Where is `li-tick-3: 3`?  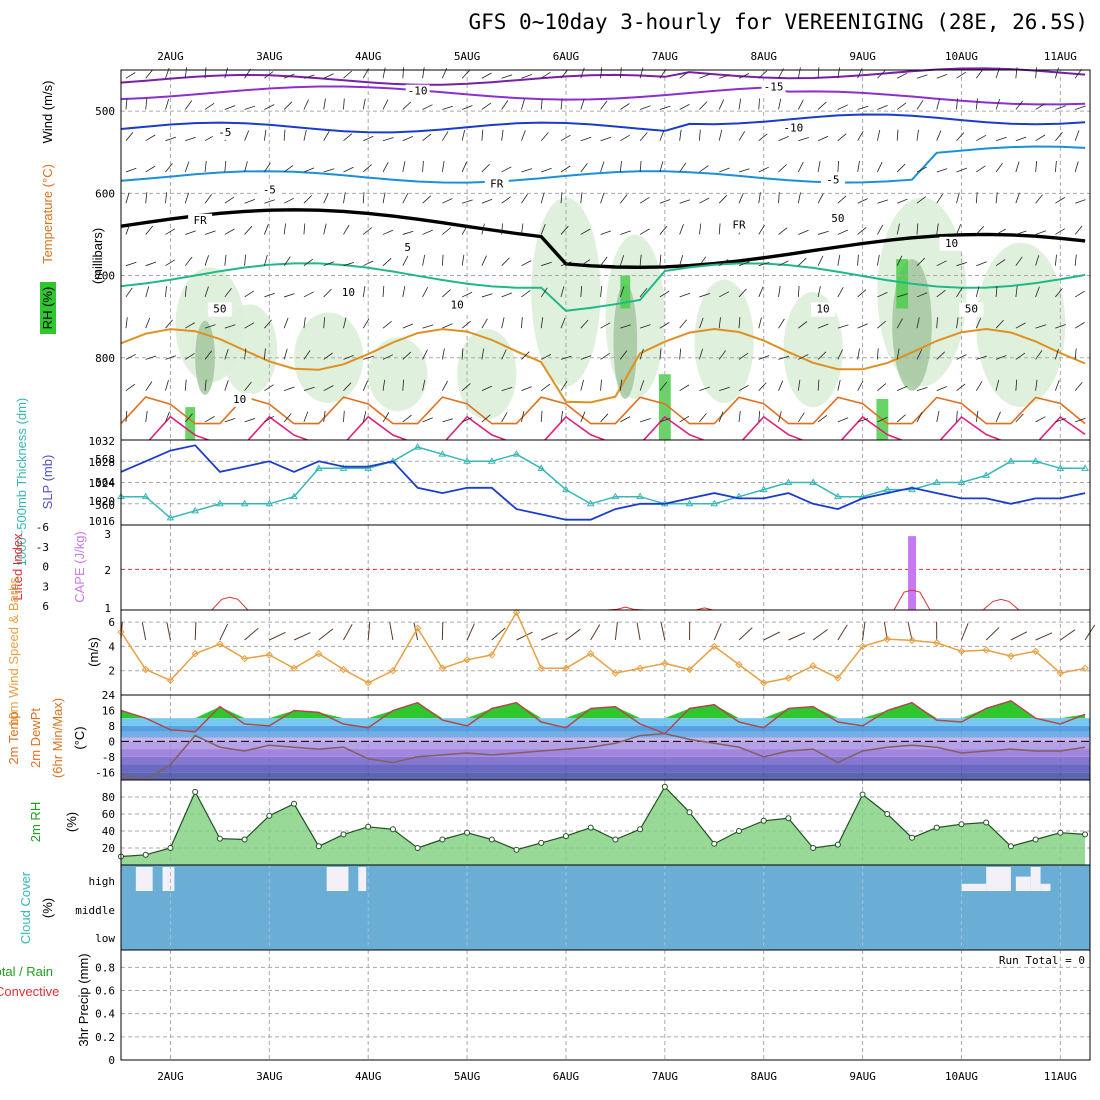 li-tick-3: 3 is located at coordinates (45, 586).